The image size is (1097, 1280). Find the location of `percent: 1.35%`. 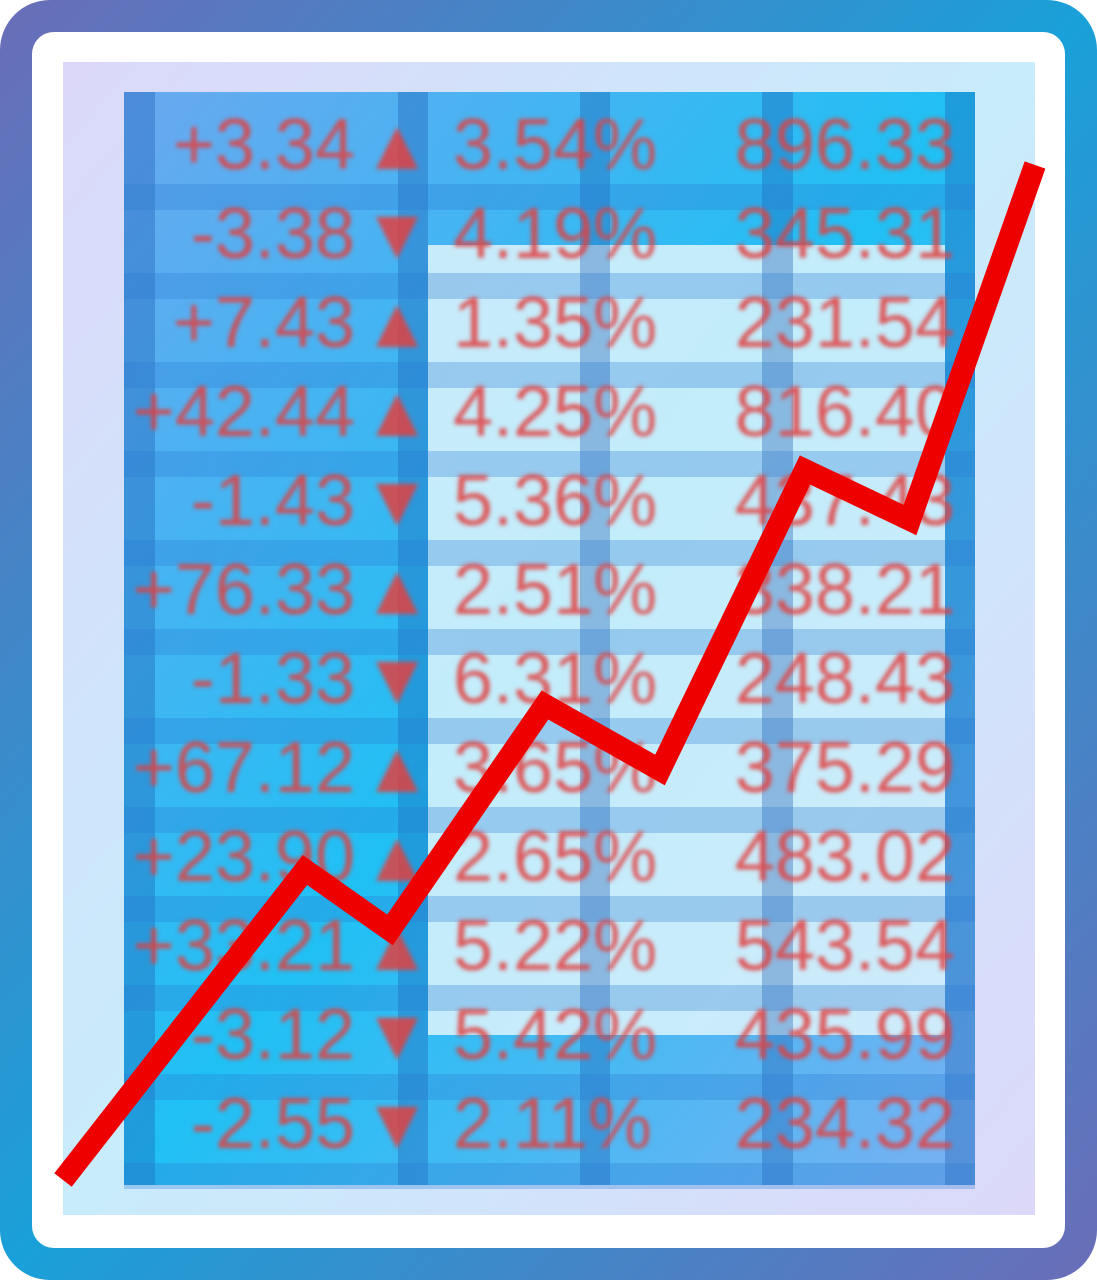

percent: 1.35% is located at coordinates (555, 323).